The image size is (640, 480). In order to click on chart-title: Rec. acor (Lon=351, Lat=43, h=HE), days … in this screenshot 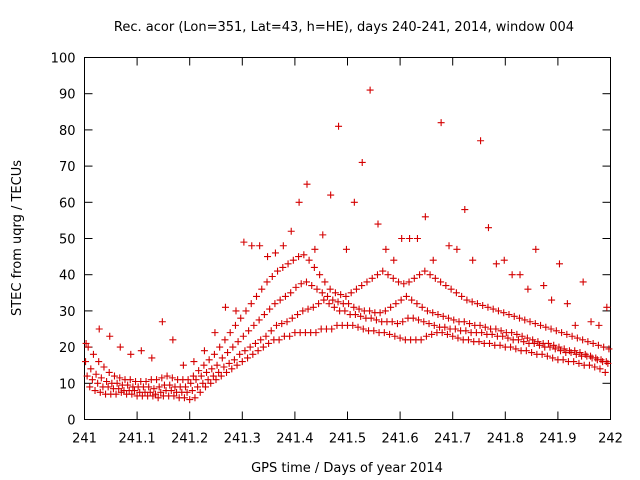, I will do `click(344, 27)`.